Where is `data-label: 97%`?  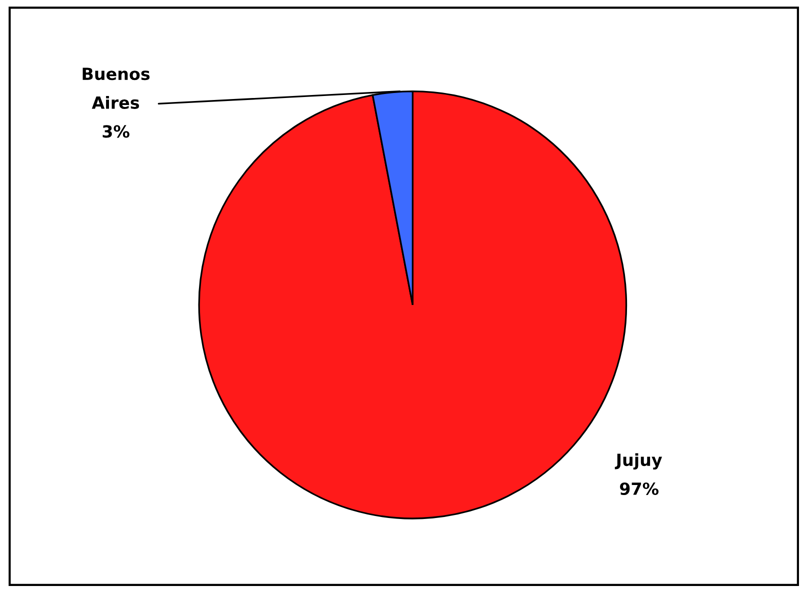 data-label: 97% is located at coordinates (639, 489).